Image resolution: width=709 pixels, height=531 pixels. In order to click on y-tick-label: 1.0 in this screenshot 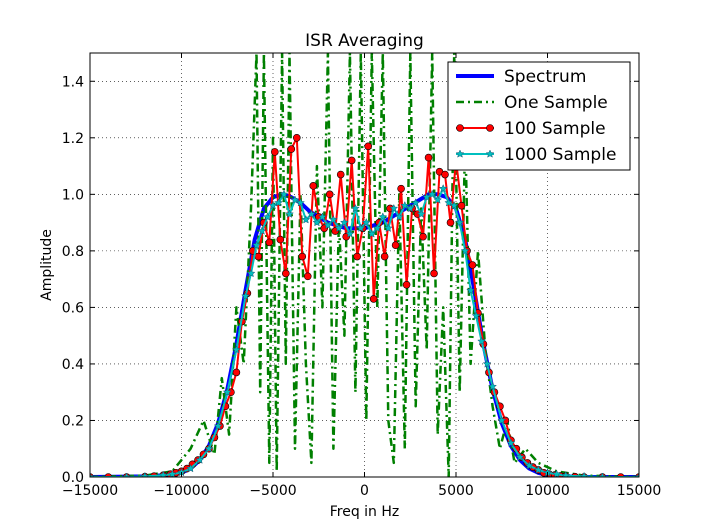, I will do `click(73, 195)`.